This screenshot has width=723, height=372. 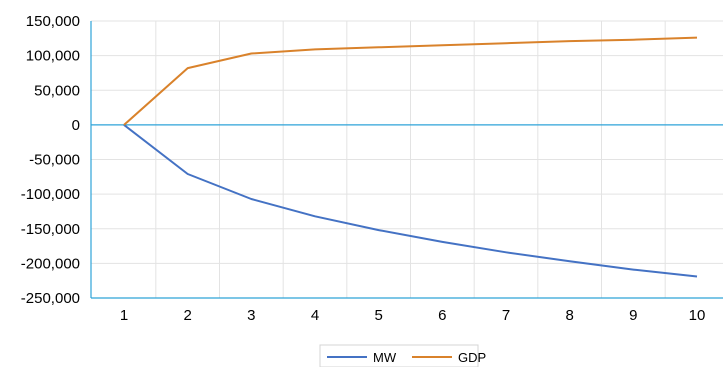 I want to click on legend-label-mw: MW, so click(x=385, y=357).